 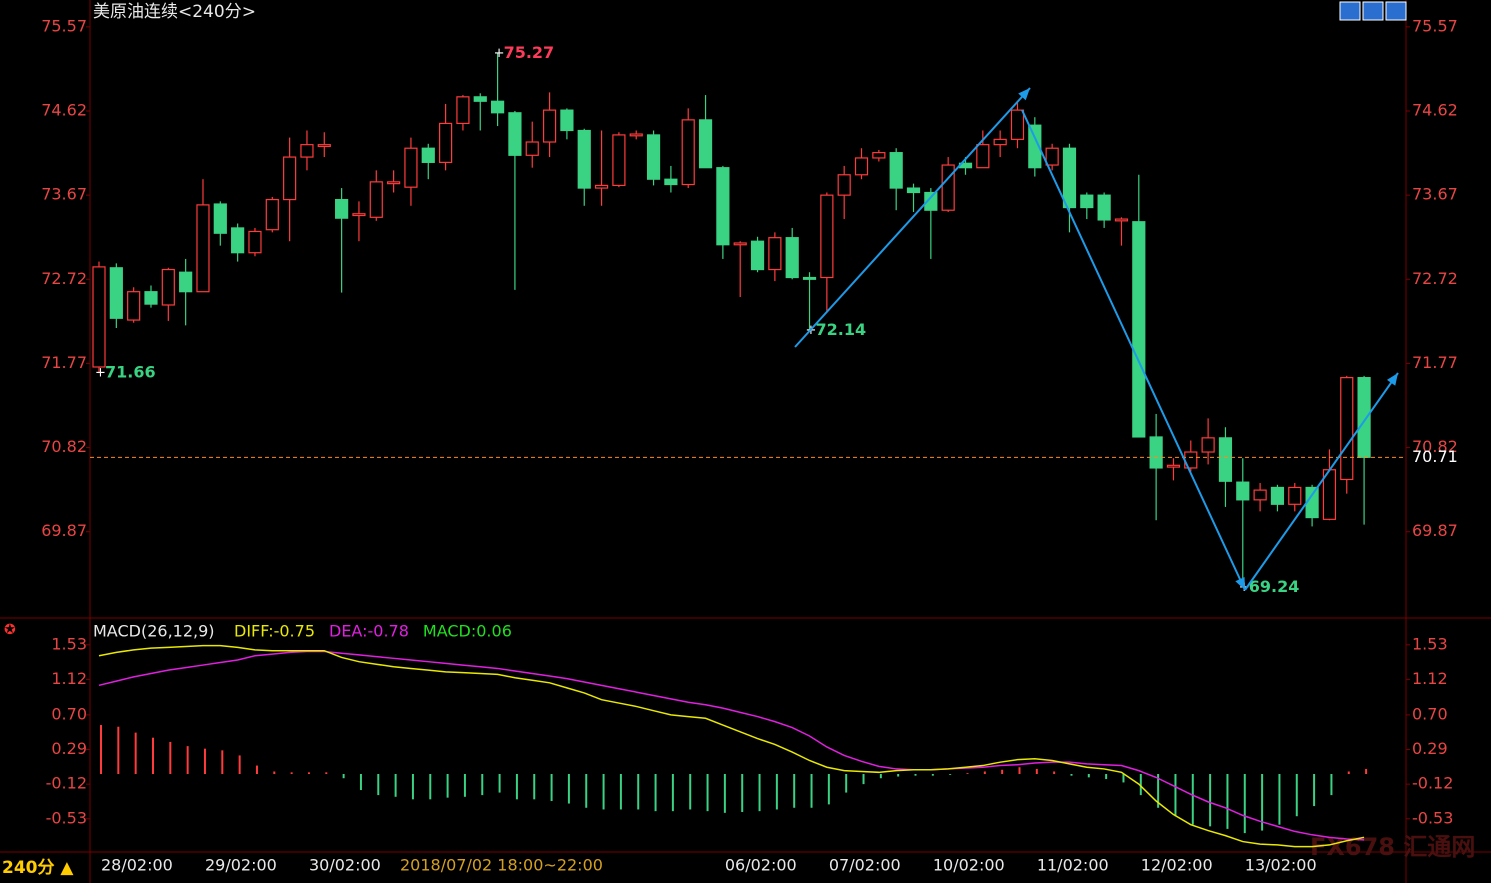 What do you see at coordinates (499, 53) in the screenshot?
I see `extreme-marker: +` at bounding box center [499, 53].